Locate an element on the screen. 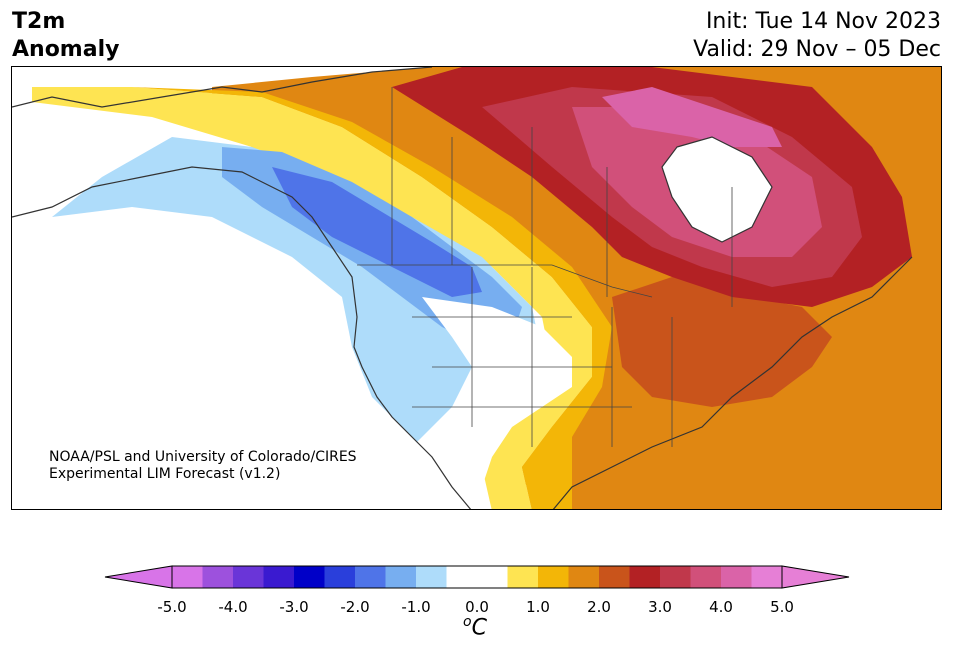 The height and width of the screenshot is (656, 953). colorbar-tick-label: 0.0 is located at coordinates (477, 607).